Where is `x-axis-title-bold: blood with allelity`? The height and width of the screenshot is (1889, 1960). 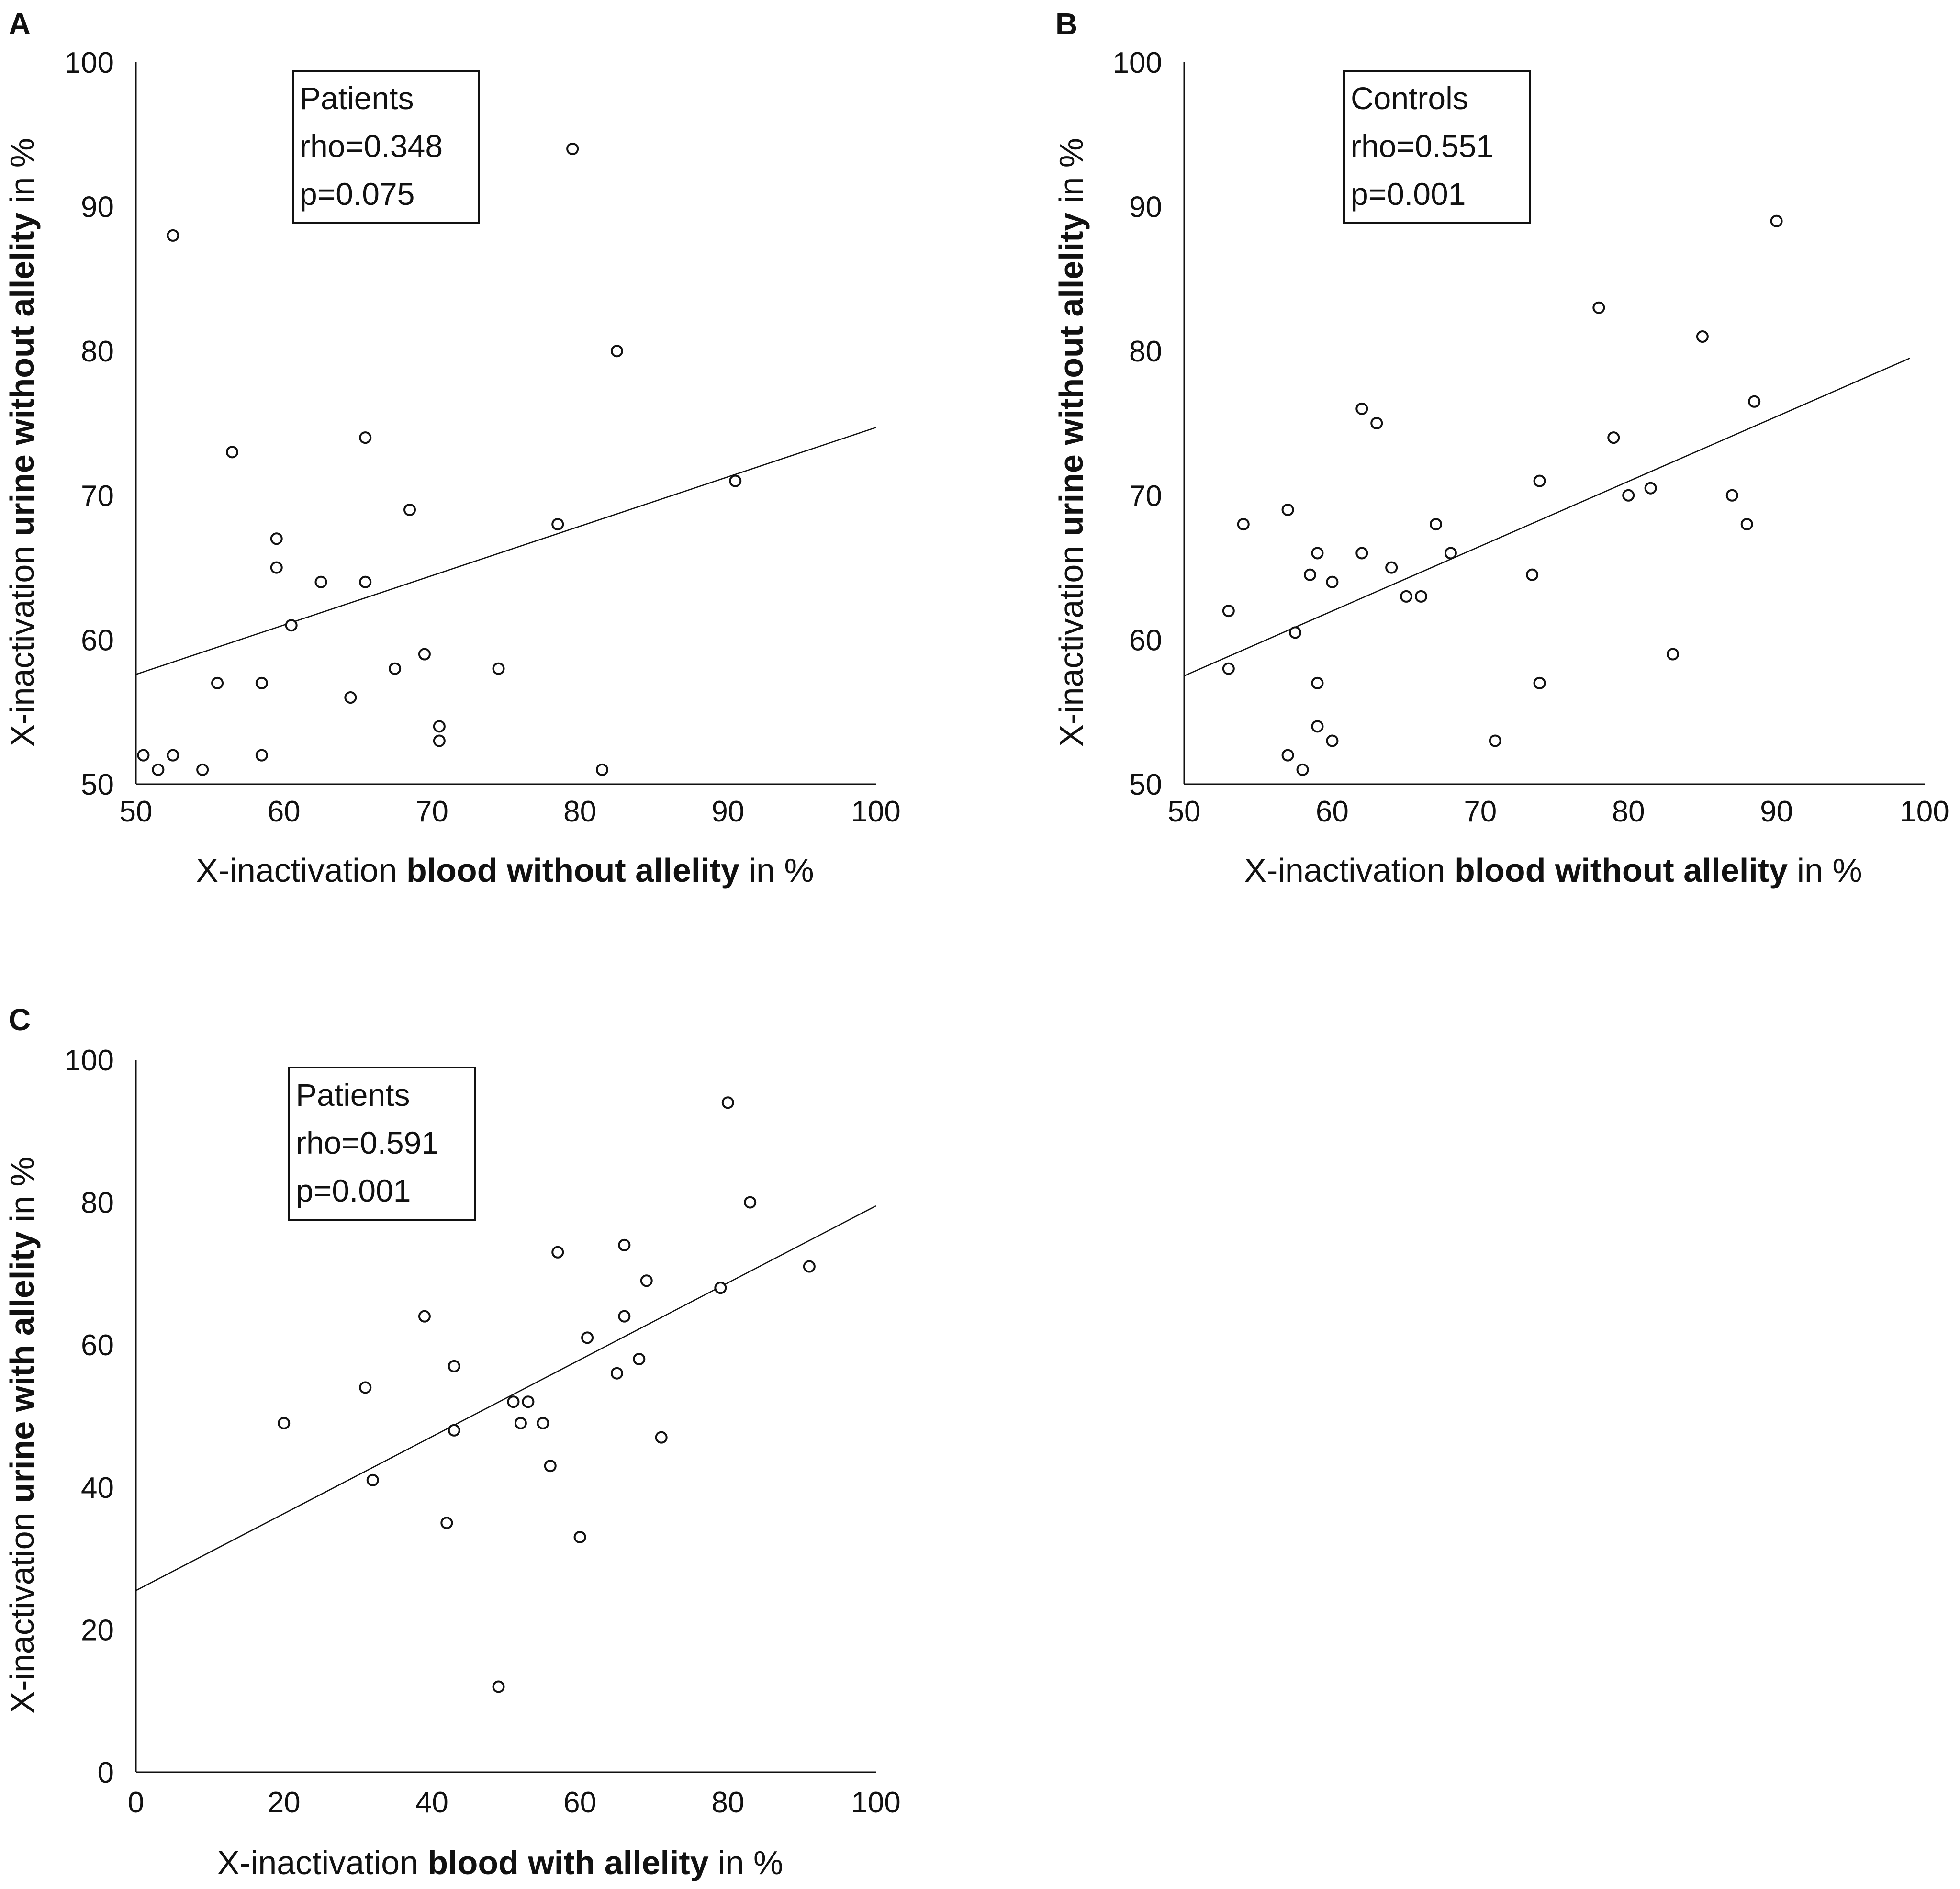 x-axis-title-bold: blood with allelity is located at coordinates (567, 1862).